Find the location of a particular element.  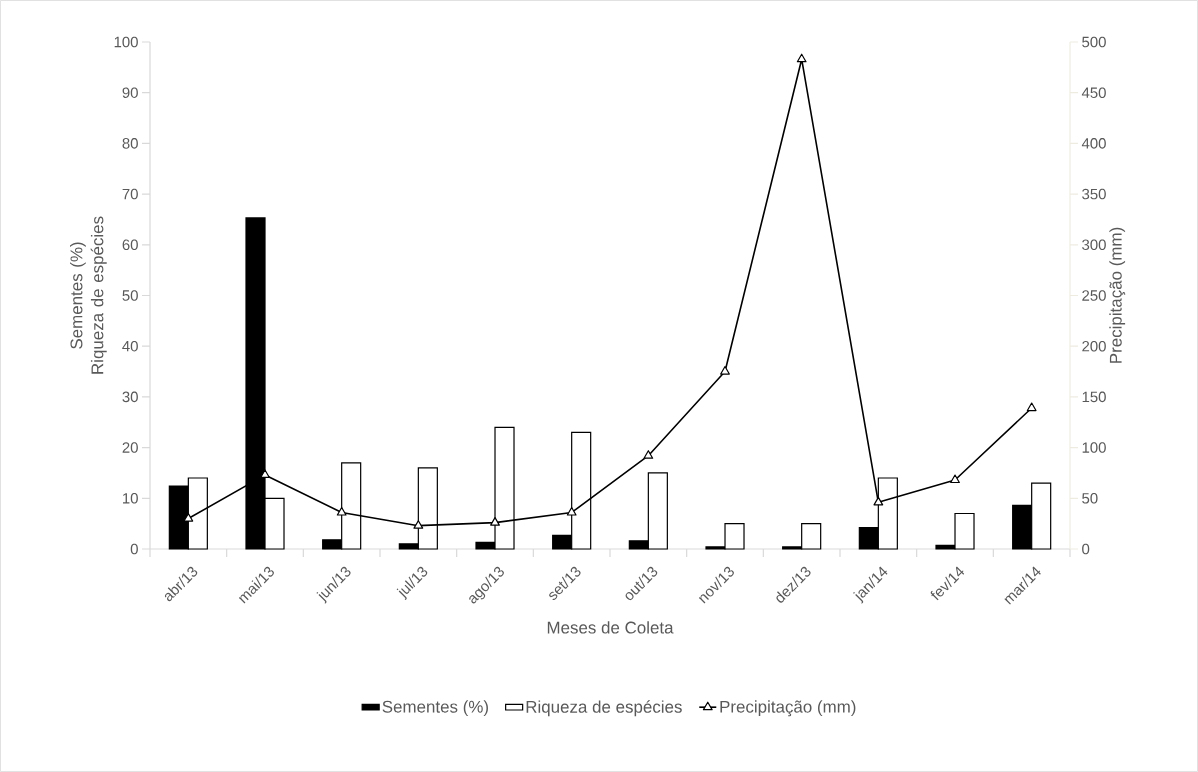

y-tick-label: 80 is located at coordinates (130, 143).